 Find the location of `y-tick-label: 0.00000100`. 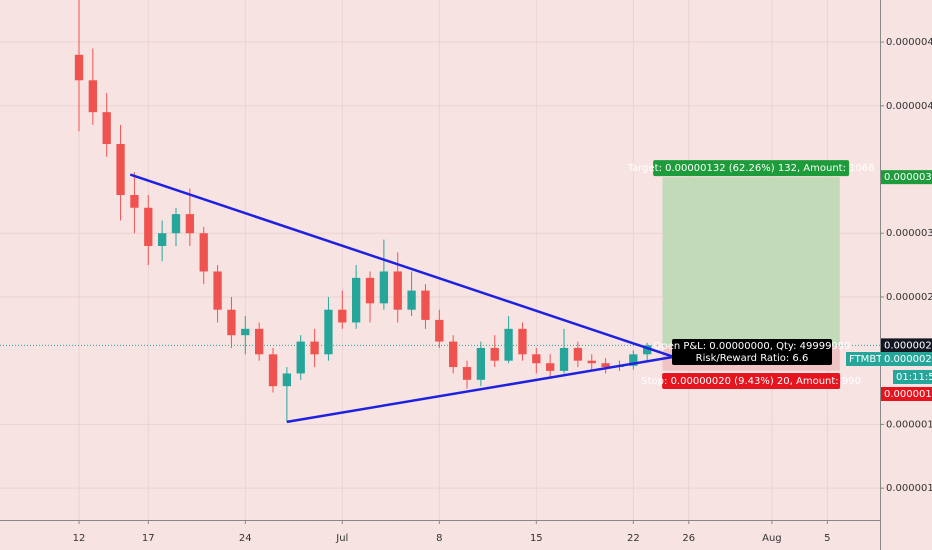

y-tick-label: 0.00000100 is located at coordinates (909, 488).